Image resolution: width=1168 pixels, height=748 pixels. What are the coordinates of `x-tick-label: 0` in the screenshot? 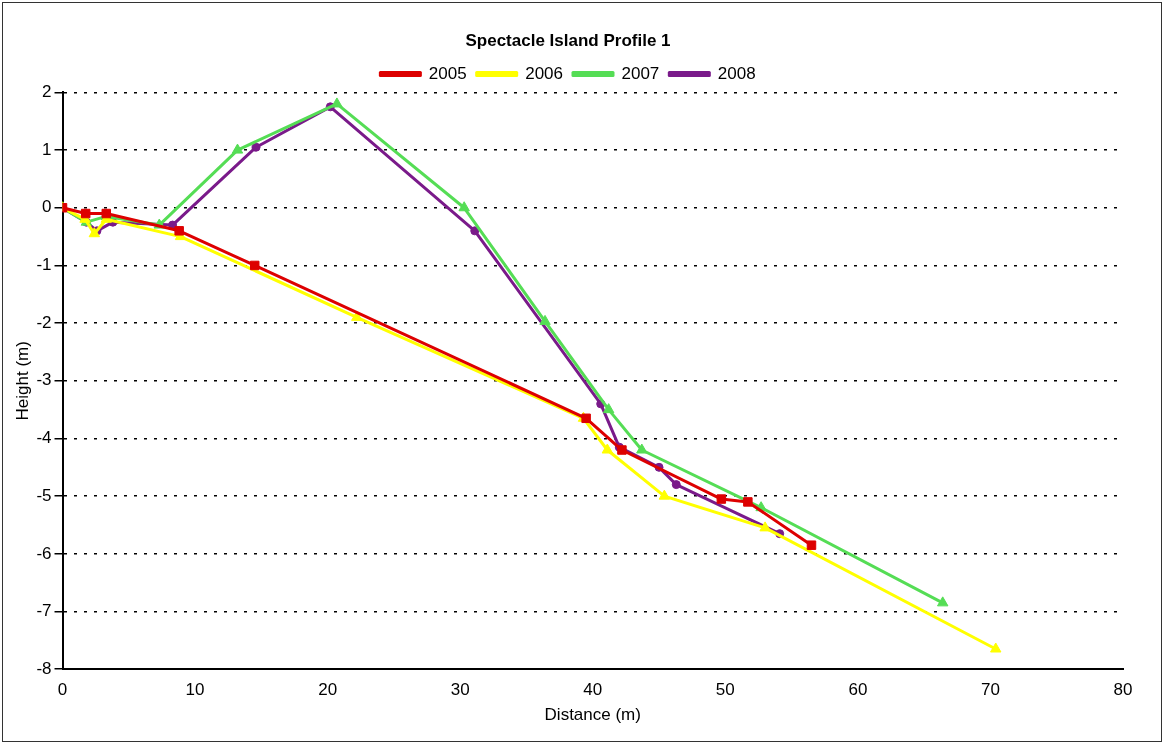 It's located at (62, 690).